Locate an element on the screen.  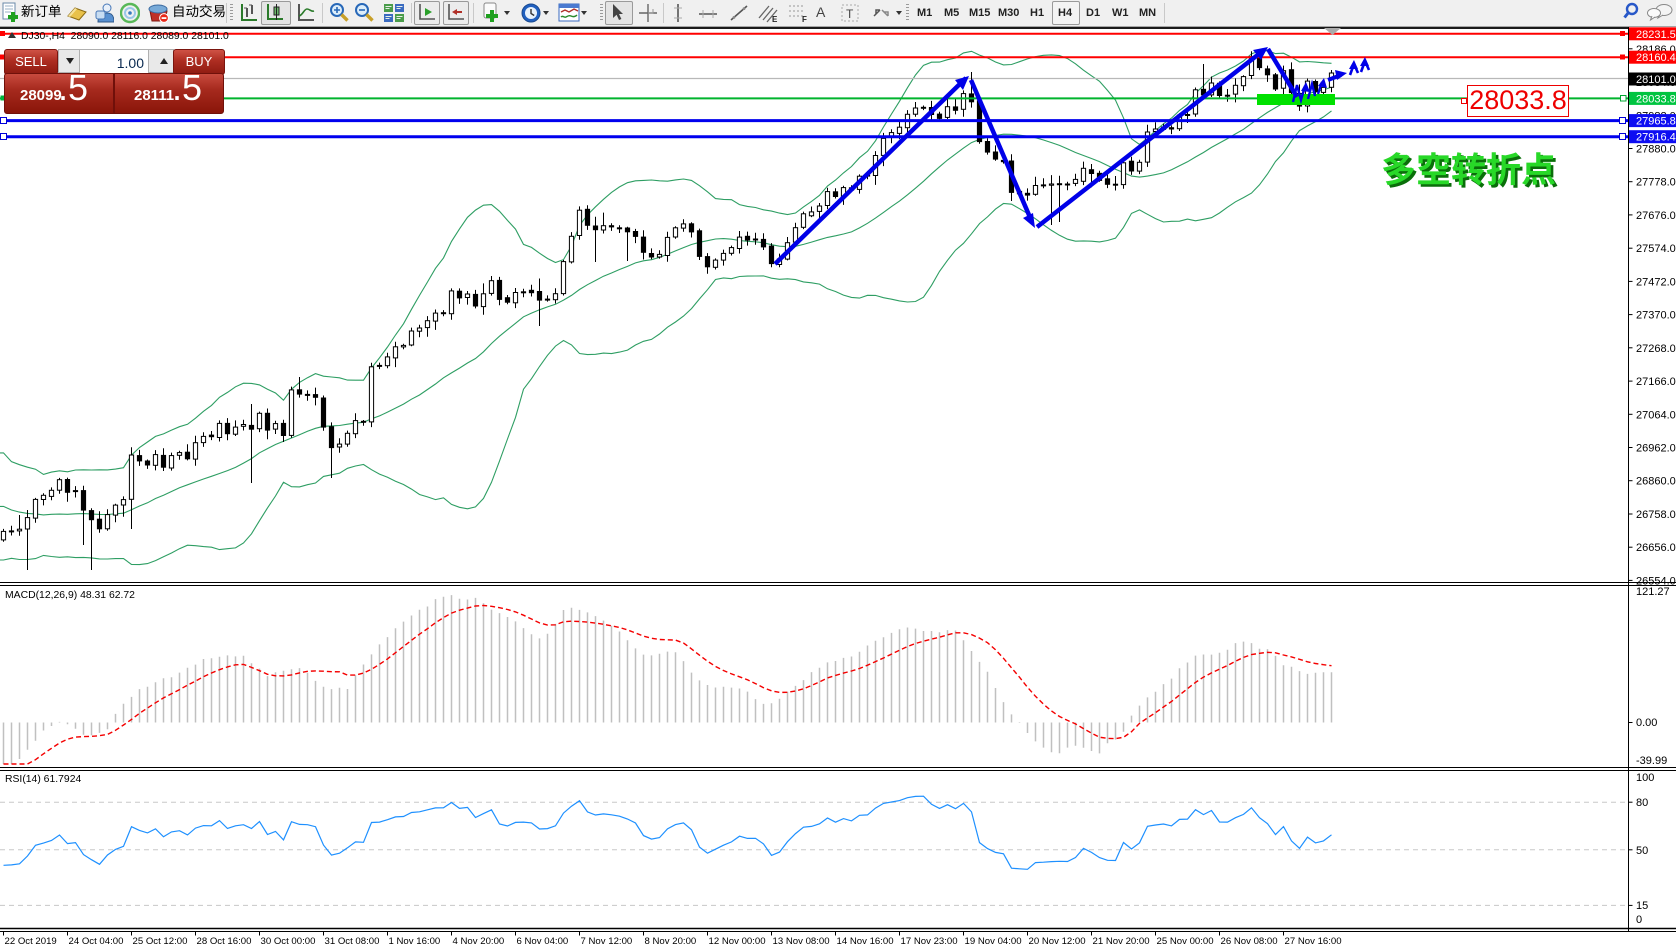
svg-text: 27166.0 is located at coordinates (1656, 382).